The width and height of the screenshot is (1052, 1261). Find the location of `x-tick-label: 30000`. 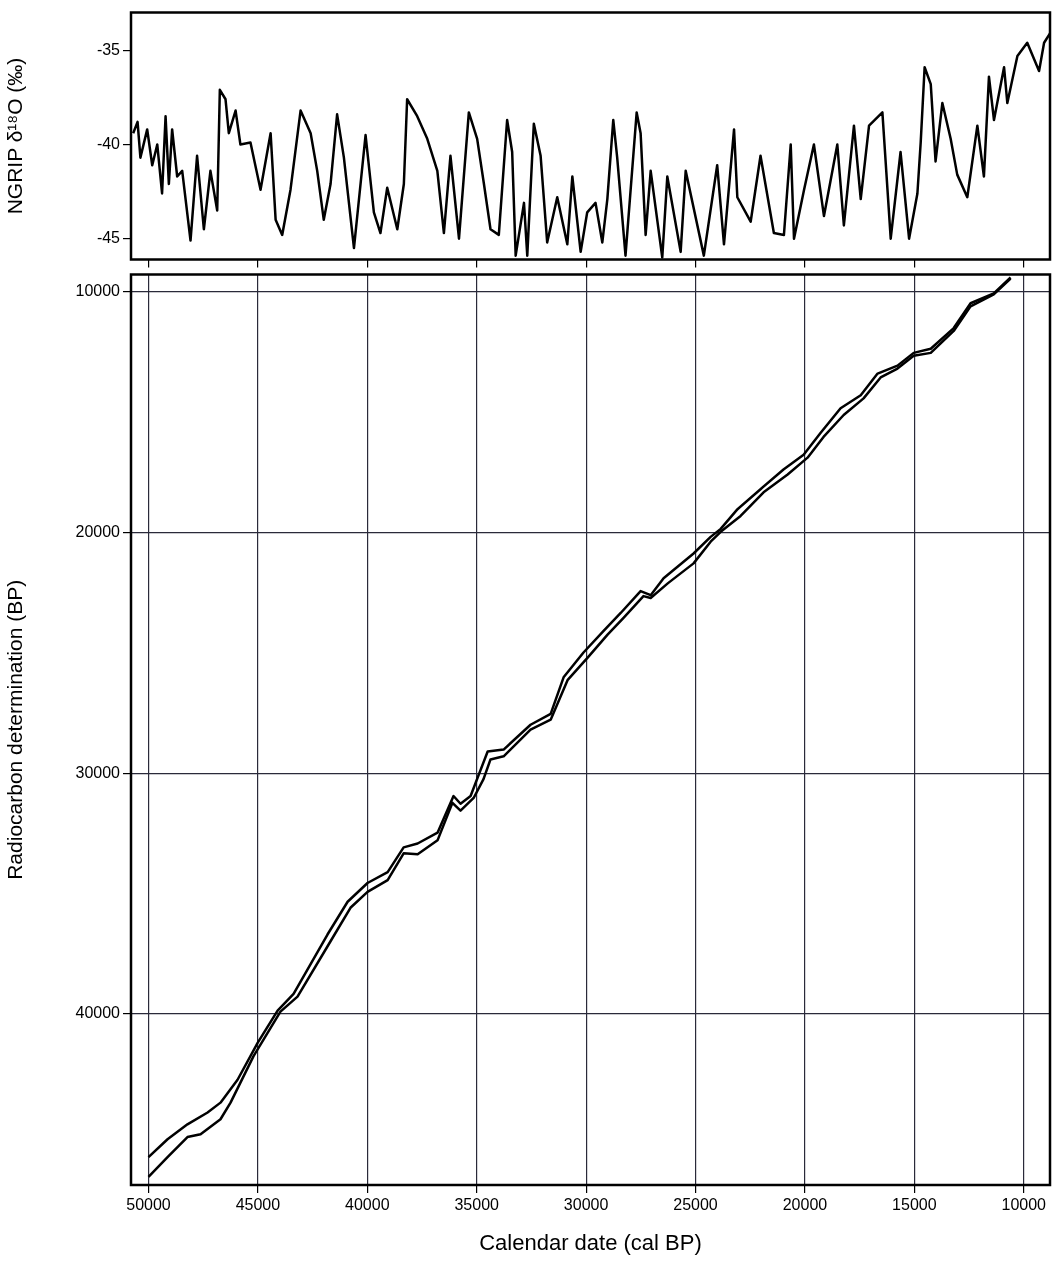

x-tick-label: 30000 is located at coordinates (586, 1205).